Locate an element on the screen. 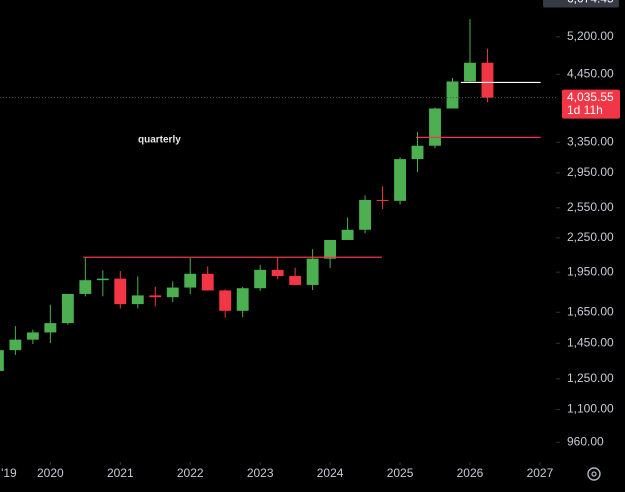 The width and height of the screenshot is (625, 492). x-tick-label: 2026 is located at coordinates (470, 473).